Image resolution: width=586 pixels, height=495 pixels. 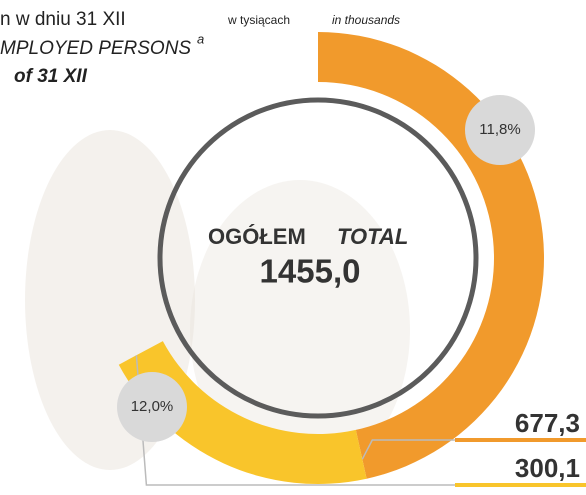 What do you see at coordinates (408, 449) in the screenshot?
I see `leader-line` at bounding box center [408, 449].